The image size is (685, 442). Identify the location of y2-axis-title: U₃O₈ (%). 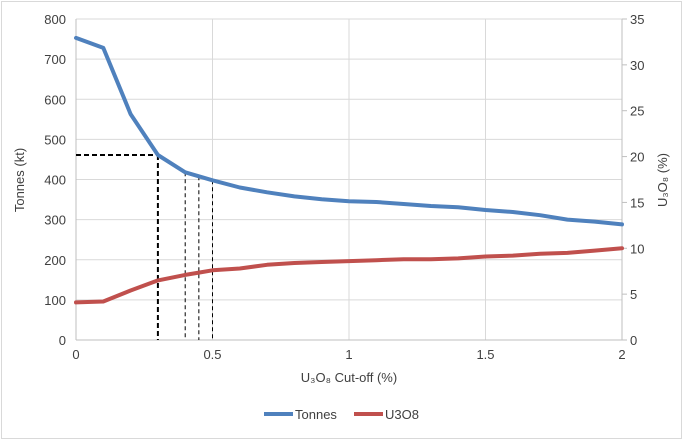
(662, 180).